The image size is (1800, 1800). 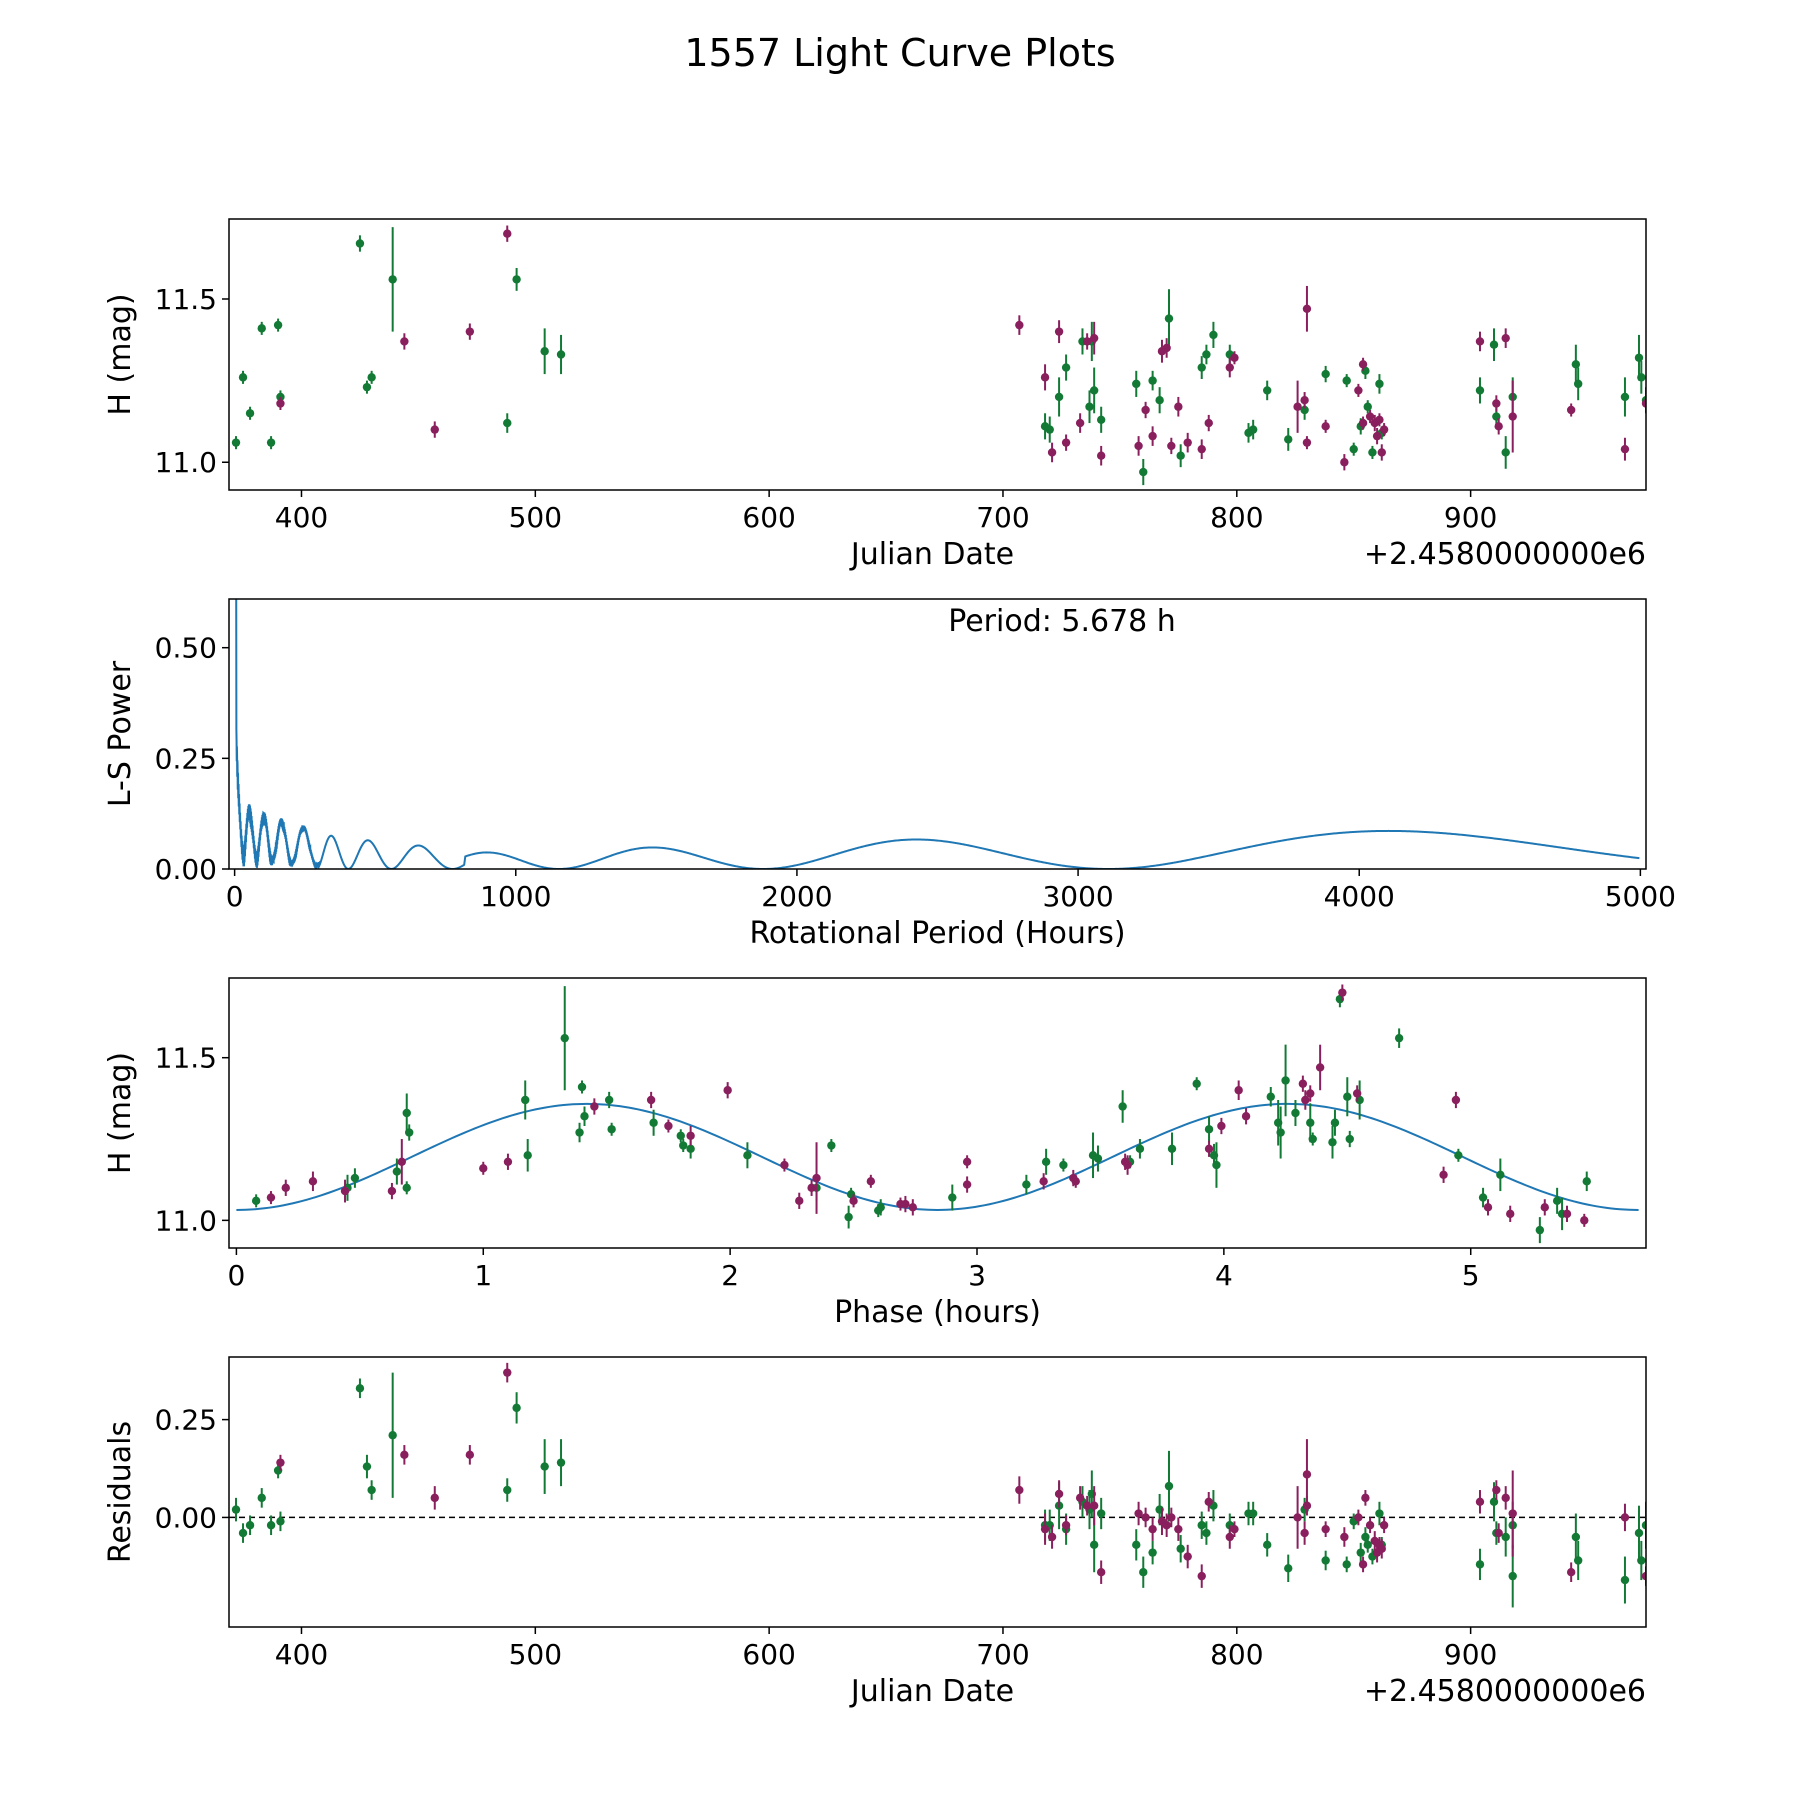 I want to click on y-axis-label: Residuals, so click(x=120, y=1492).